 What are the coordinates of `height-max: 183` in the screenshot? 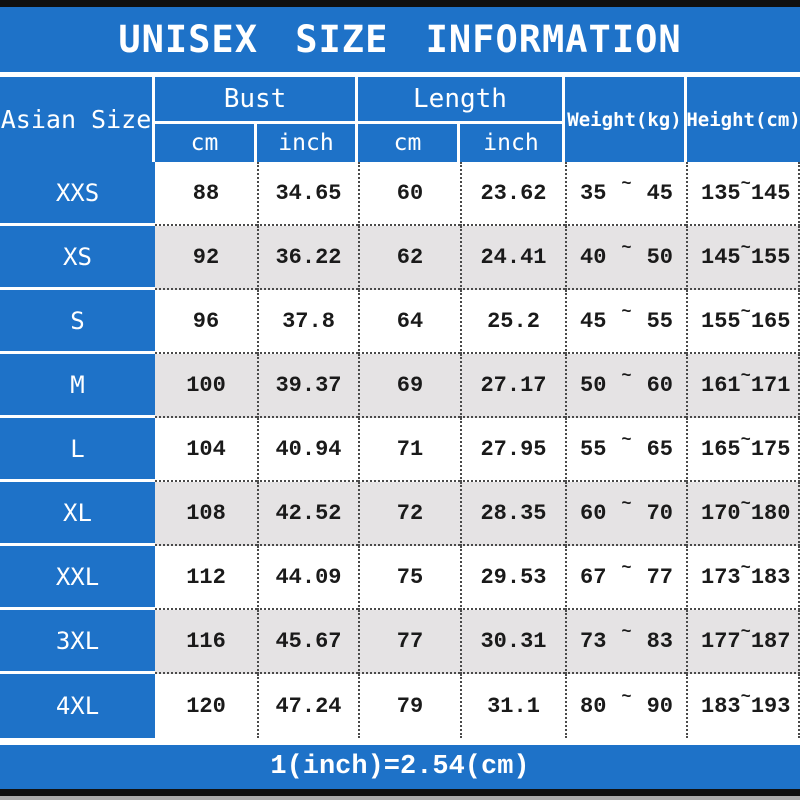 It's located at (770, 577).